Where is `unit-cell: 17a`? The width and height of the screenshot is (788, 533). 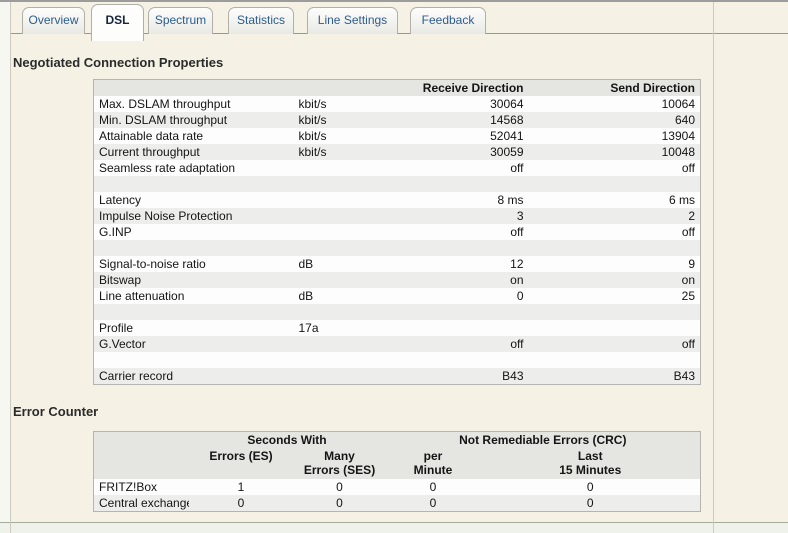 unit-cell: 17a is located at coordinates (338, 328).